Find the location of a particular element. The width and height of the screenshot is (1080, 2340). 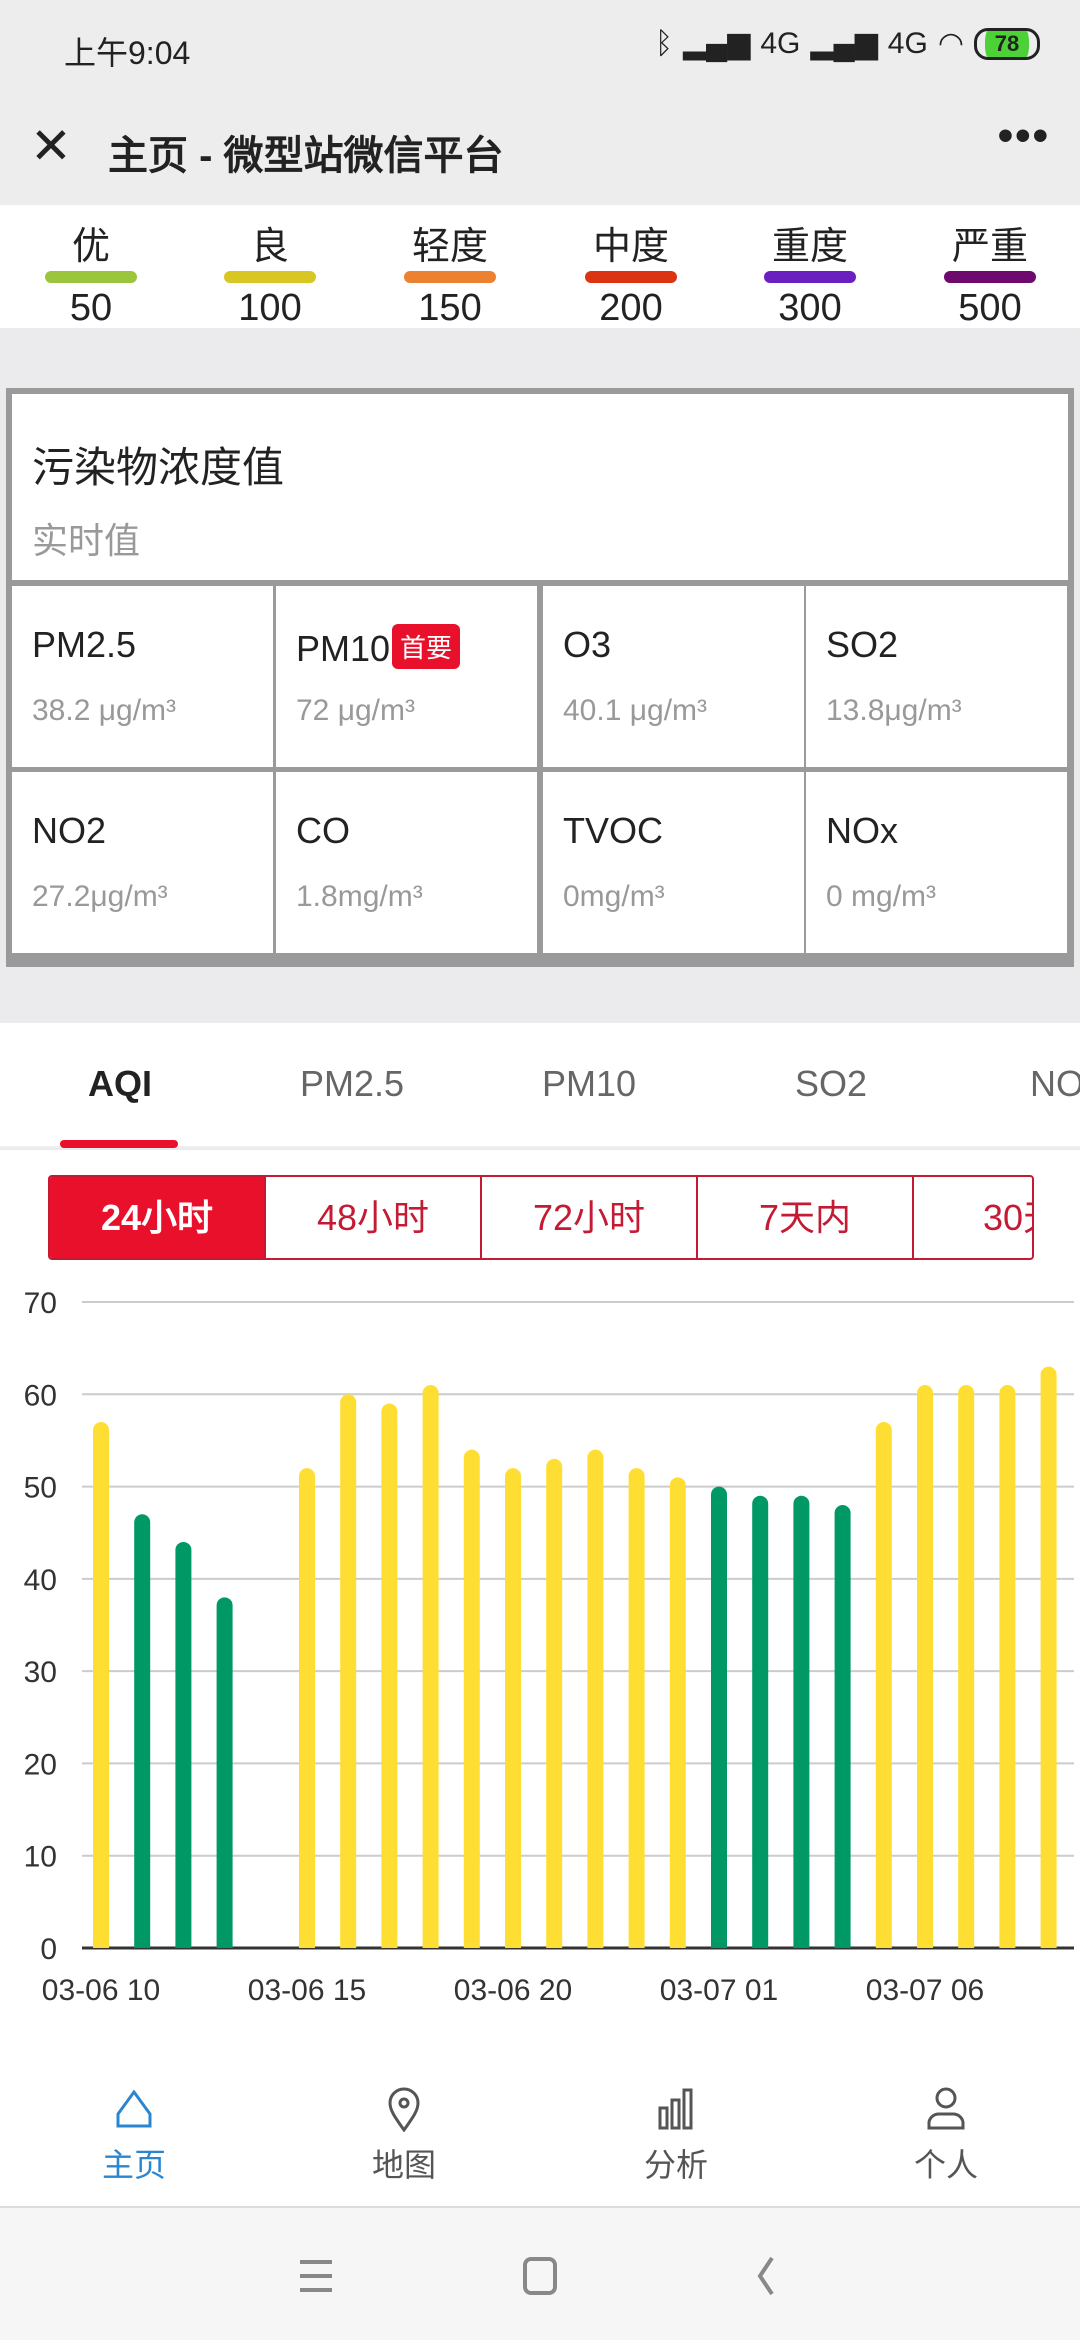

status-bar: 上午9:04 ᛒ ▂▄▆ 4G ▂▄▆ 4G ◠ 78 is located at coordinates (540, 48).